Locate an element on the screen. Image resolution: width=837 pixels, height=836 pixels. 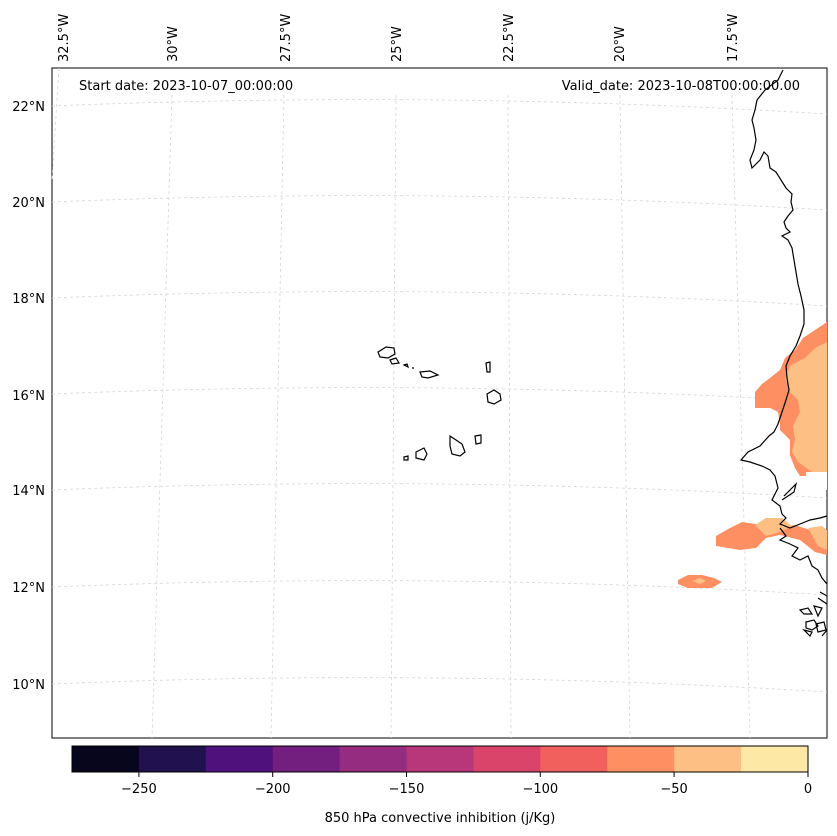
island-sao-vicente is located at coordinates (394, 361).